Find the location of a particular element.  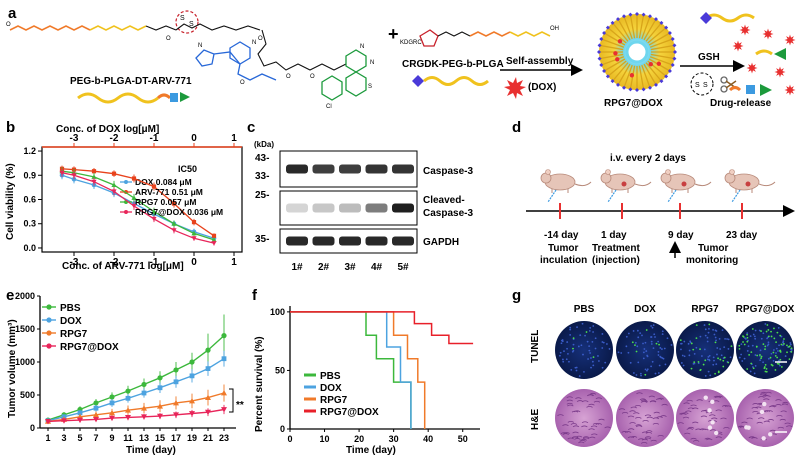

mol-atom-n-1: N is located at coordinates (200, 46).